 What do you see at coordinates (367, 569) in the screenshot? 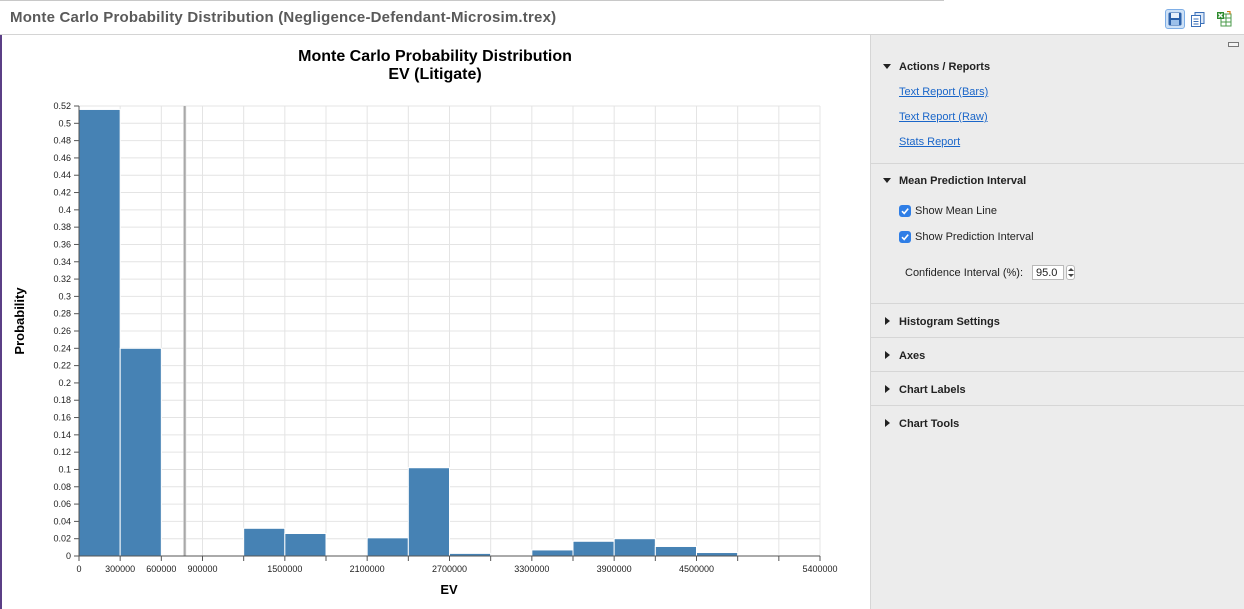
I see `x-tick-label: 2100000` at bounding box center [367, 569].